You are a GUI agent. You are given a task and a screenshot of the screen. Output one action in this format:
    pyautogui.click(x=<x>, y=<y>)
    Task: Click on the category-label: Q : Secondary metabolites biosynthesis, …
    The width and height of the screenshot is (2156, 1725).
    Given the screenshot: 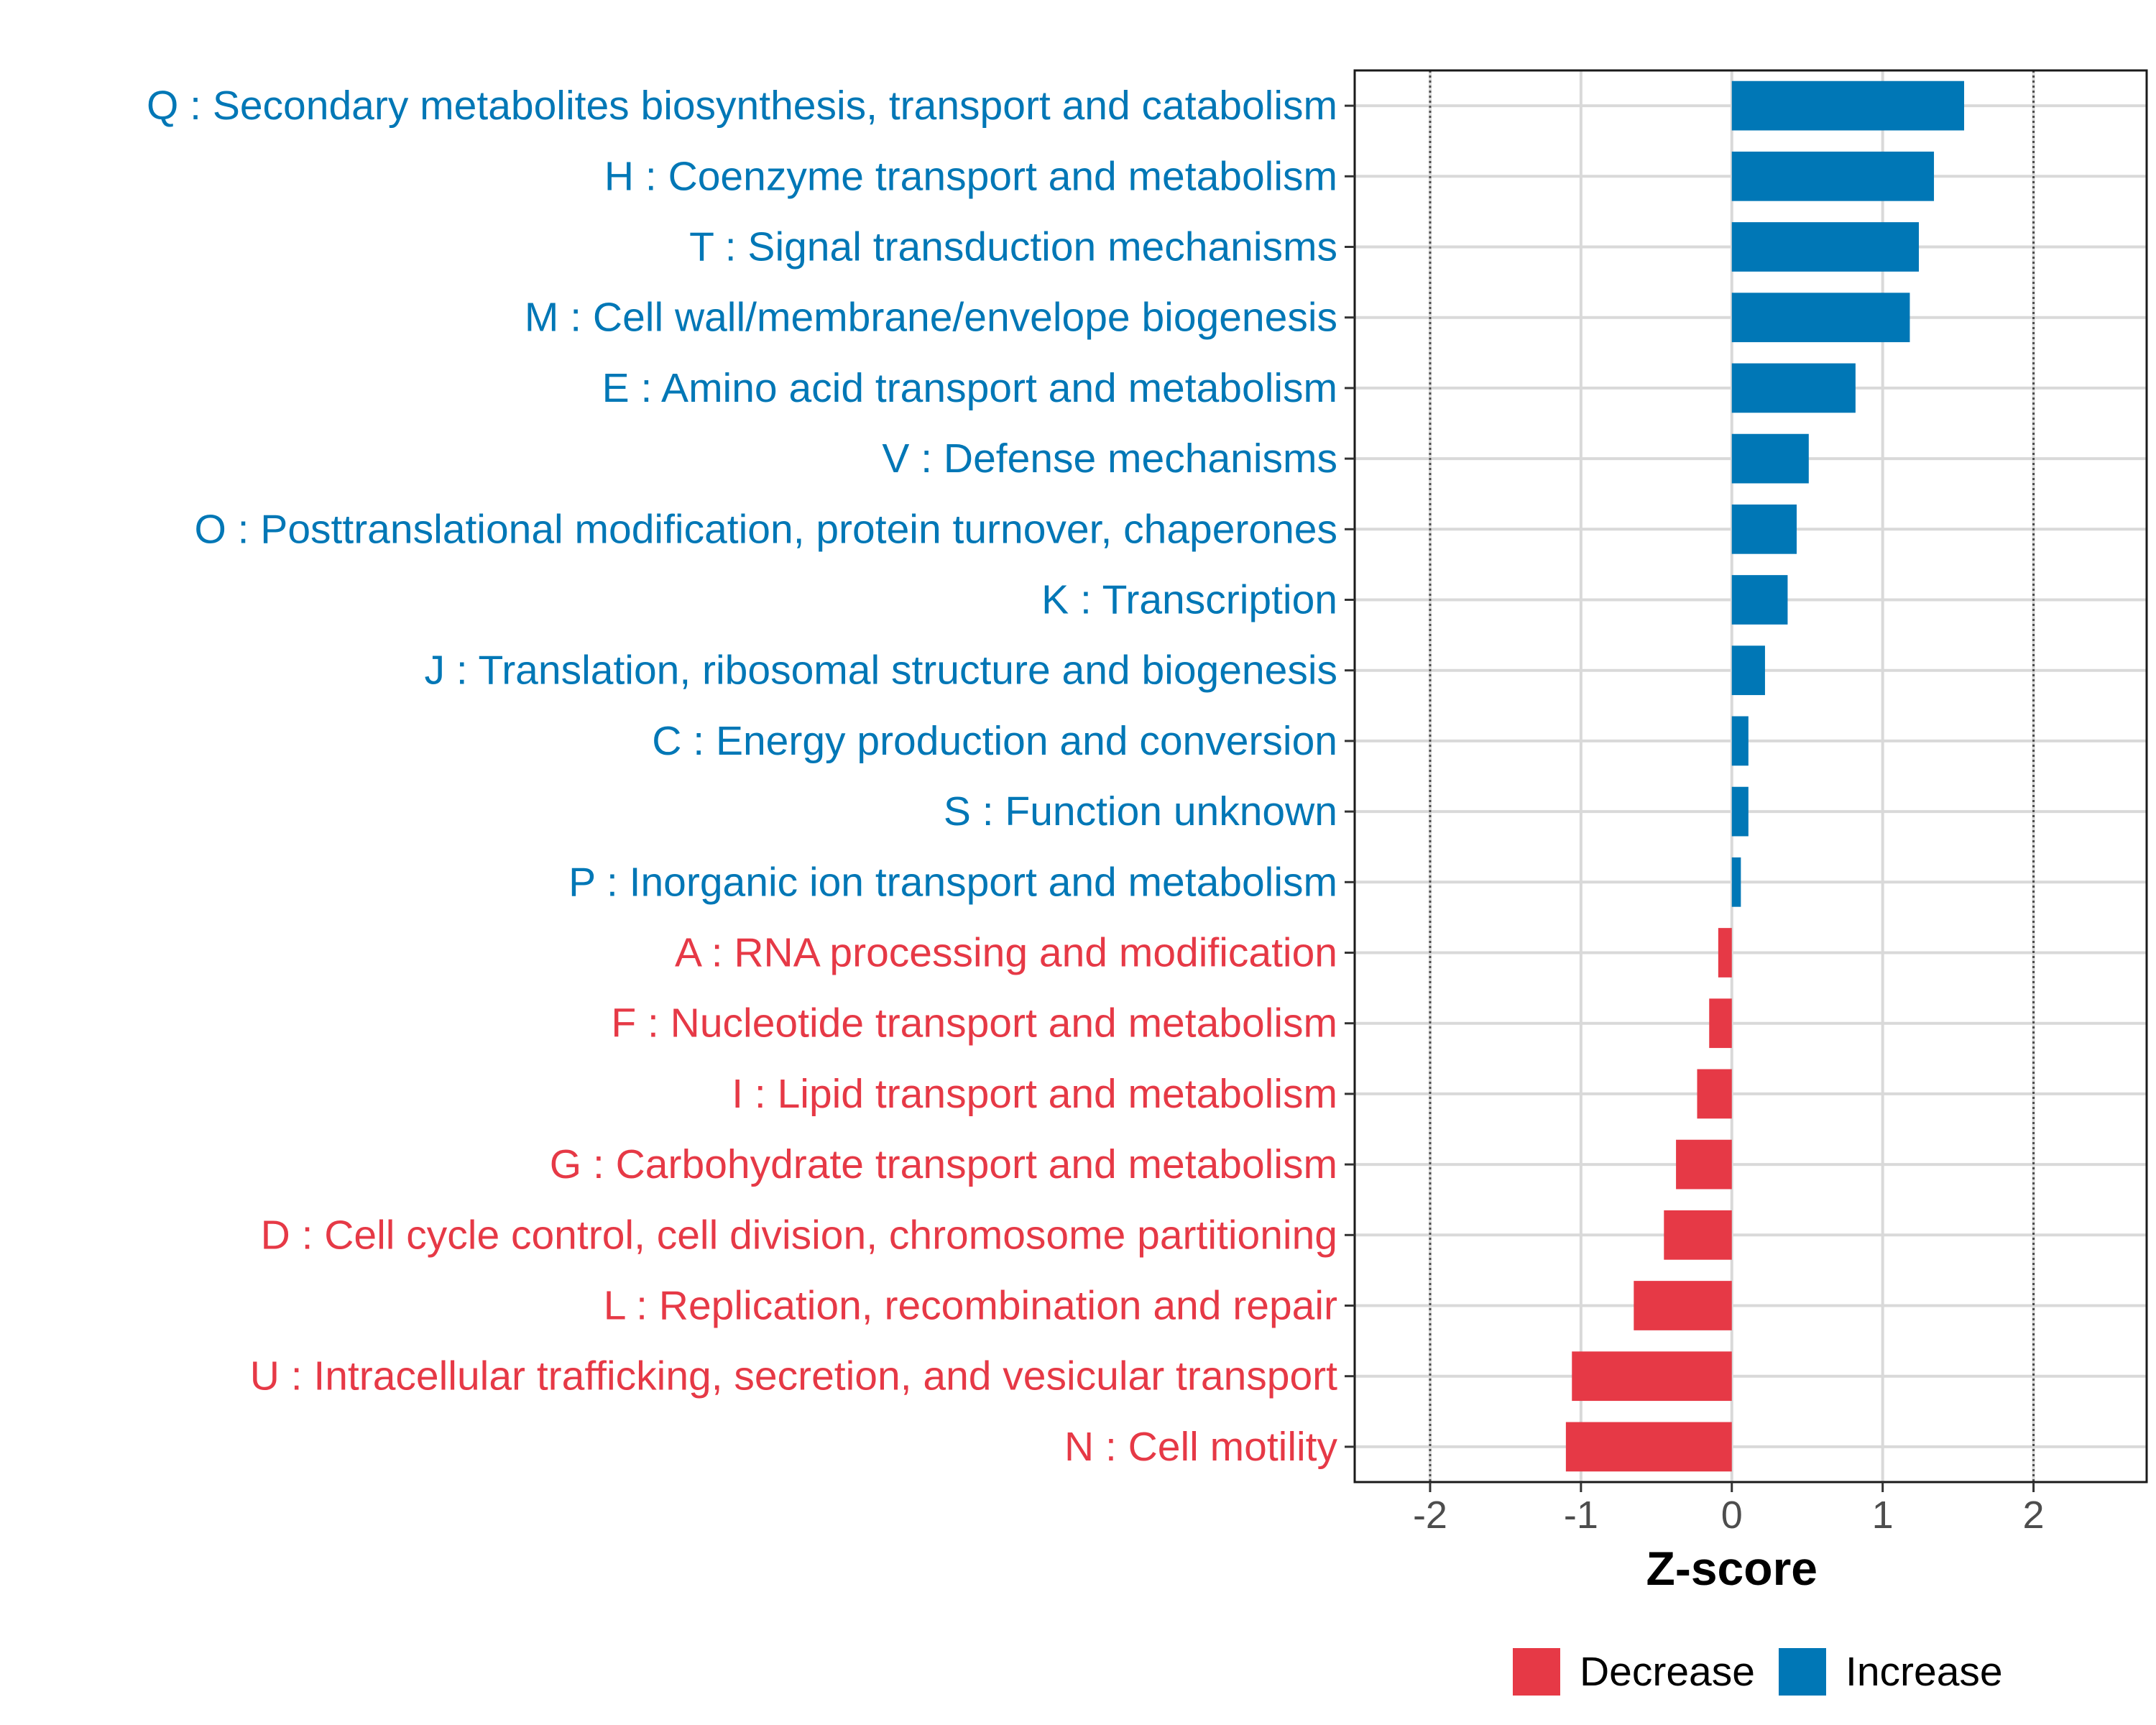 What is the action you would take?
    pyautogui.click(x=742, y=106)
    